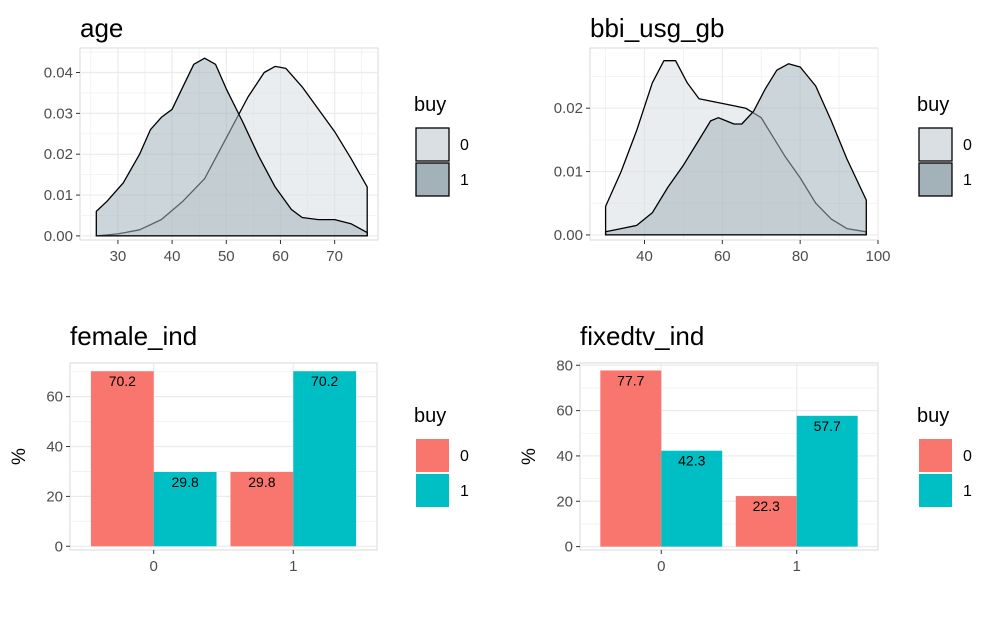 This screenshot has height=618, width=1000. I want to click on panel-0: age 30 40 50 60 70 0.00 0.01 0.02 0.03 0.04, so click(211, 139).